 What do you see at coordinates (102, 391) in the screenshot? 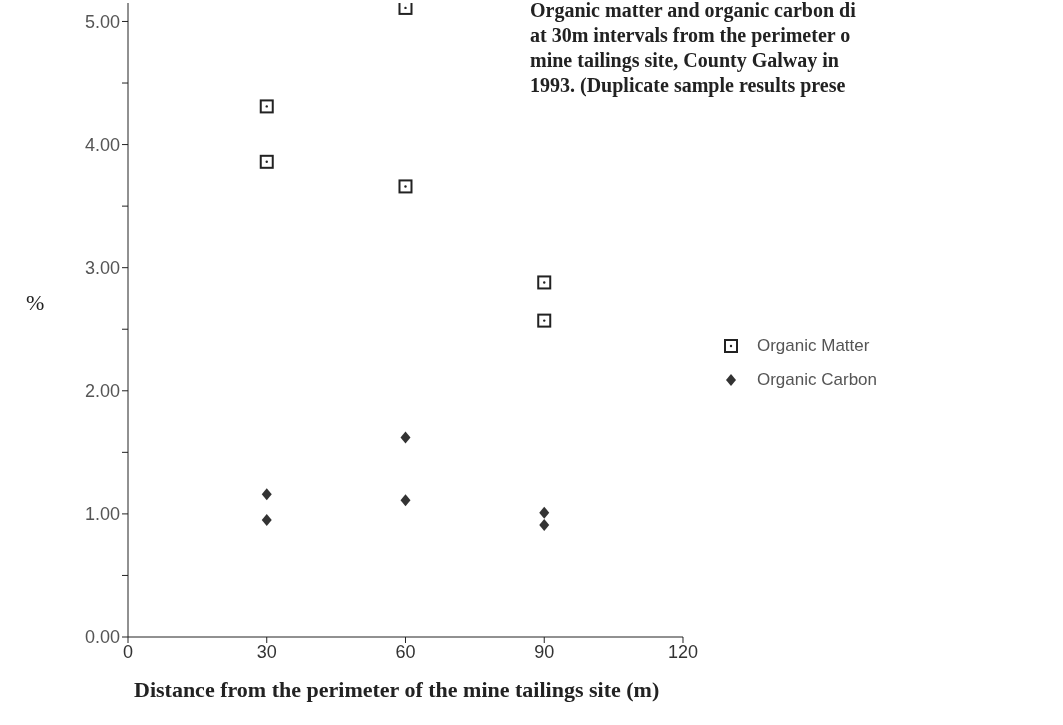
I see `y-tick-label: 2.00` at bounding box center [102, 391].